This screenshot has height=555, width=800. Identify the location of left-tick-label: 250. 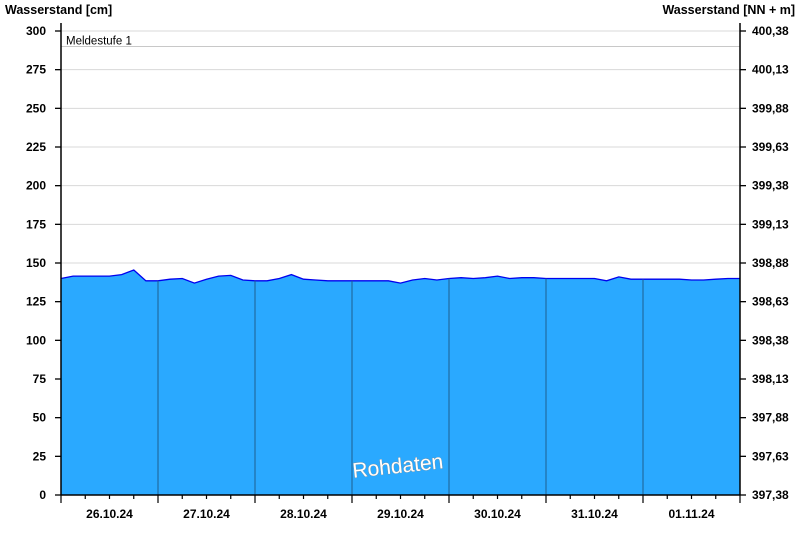
(36, 108).